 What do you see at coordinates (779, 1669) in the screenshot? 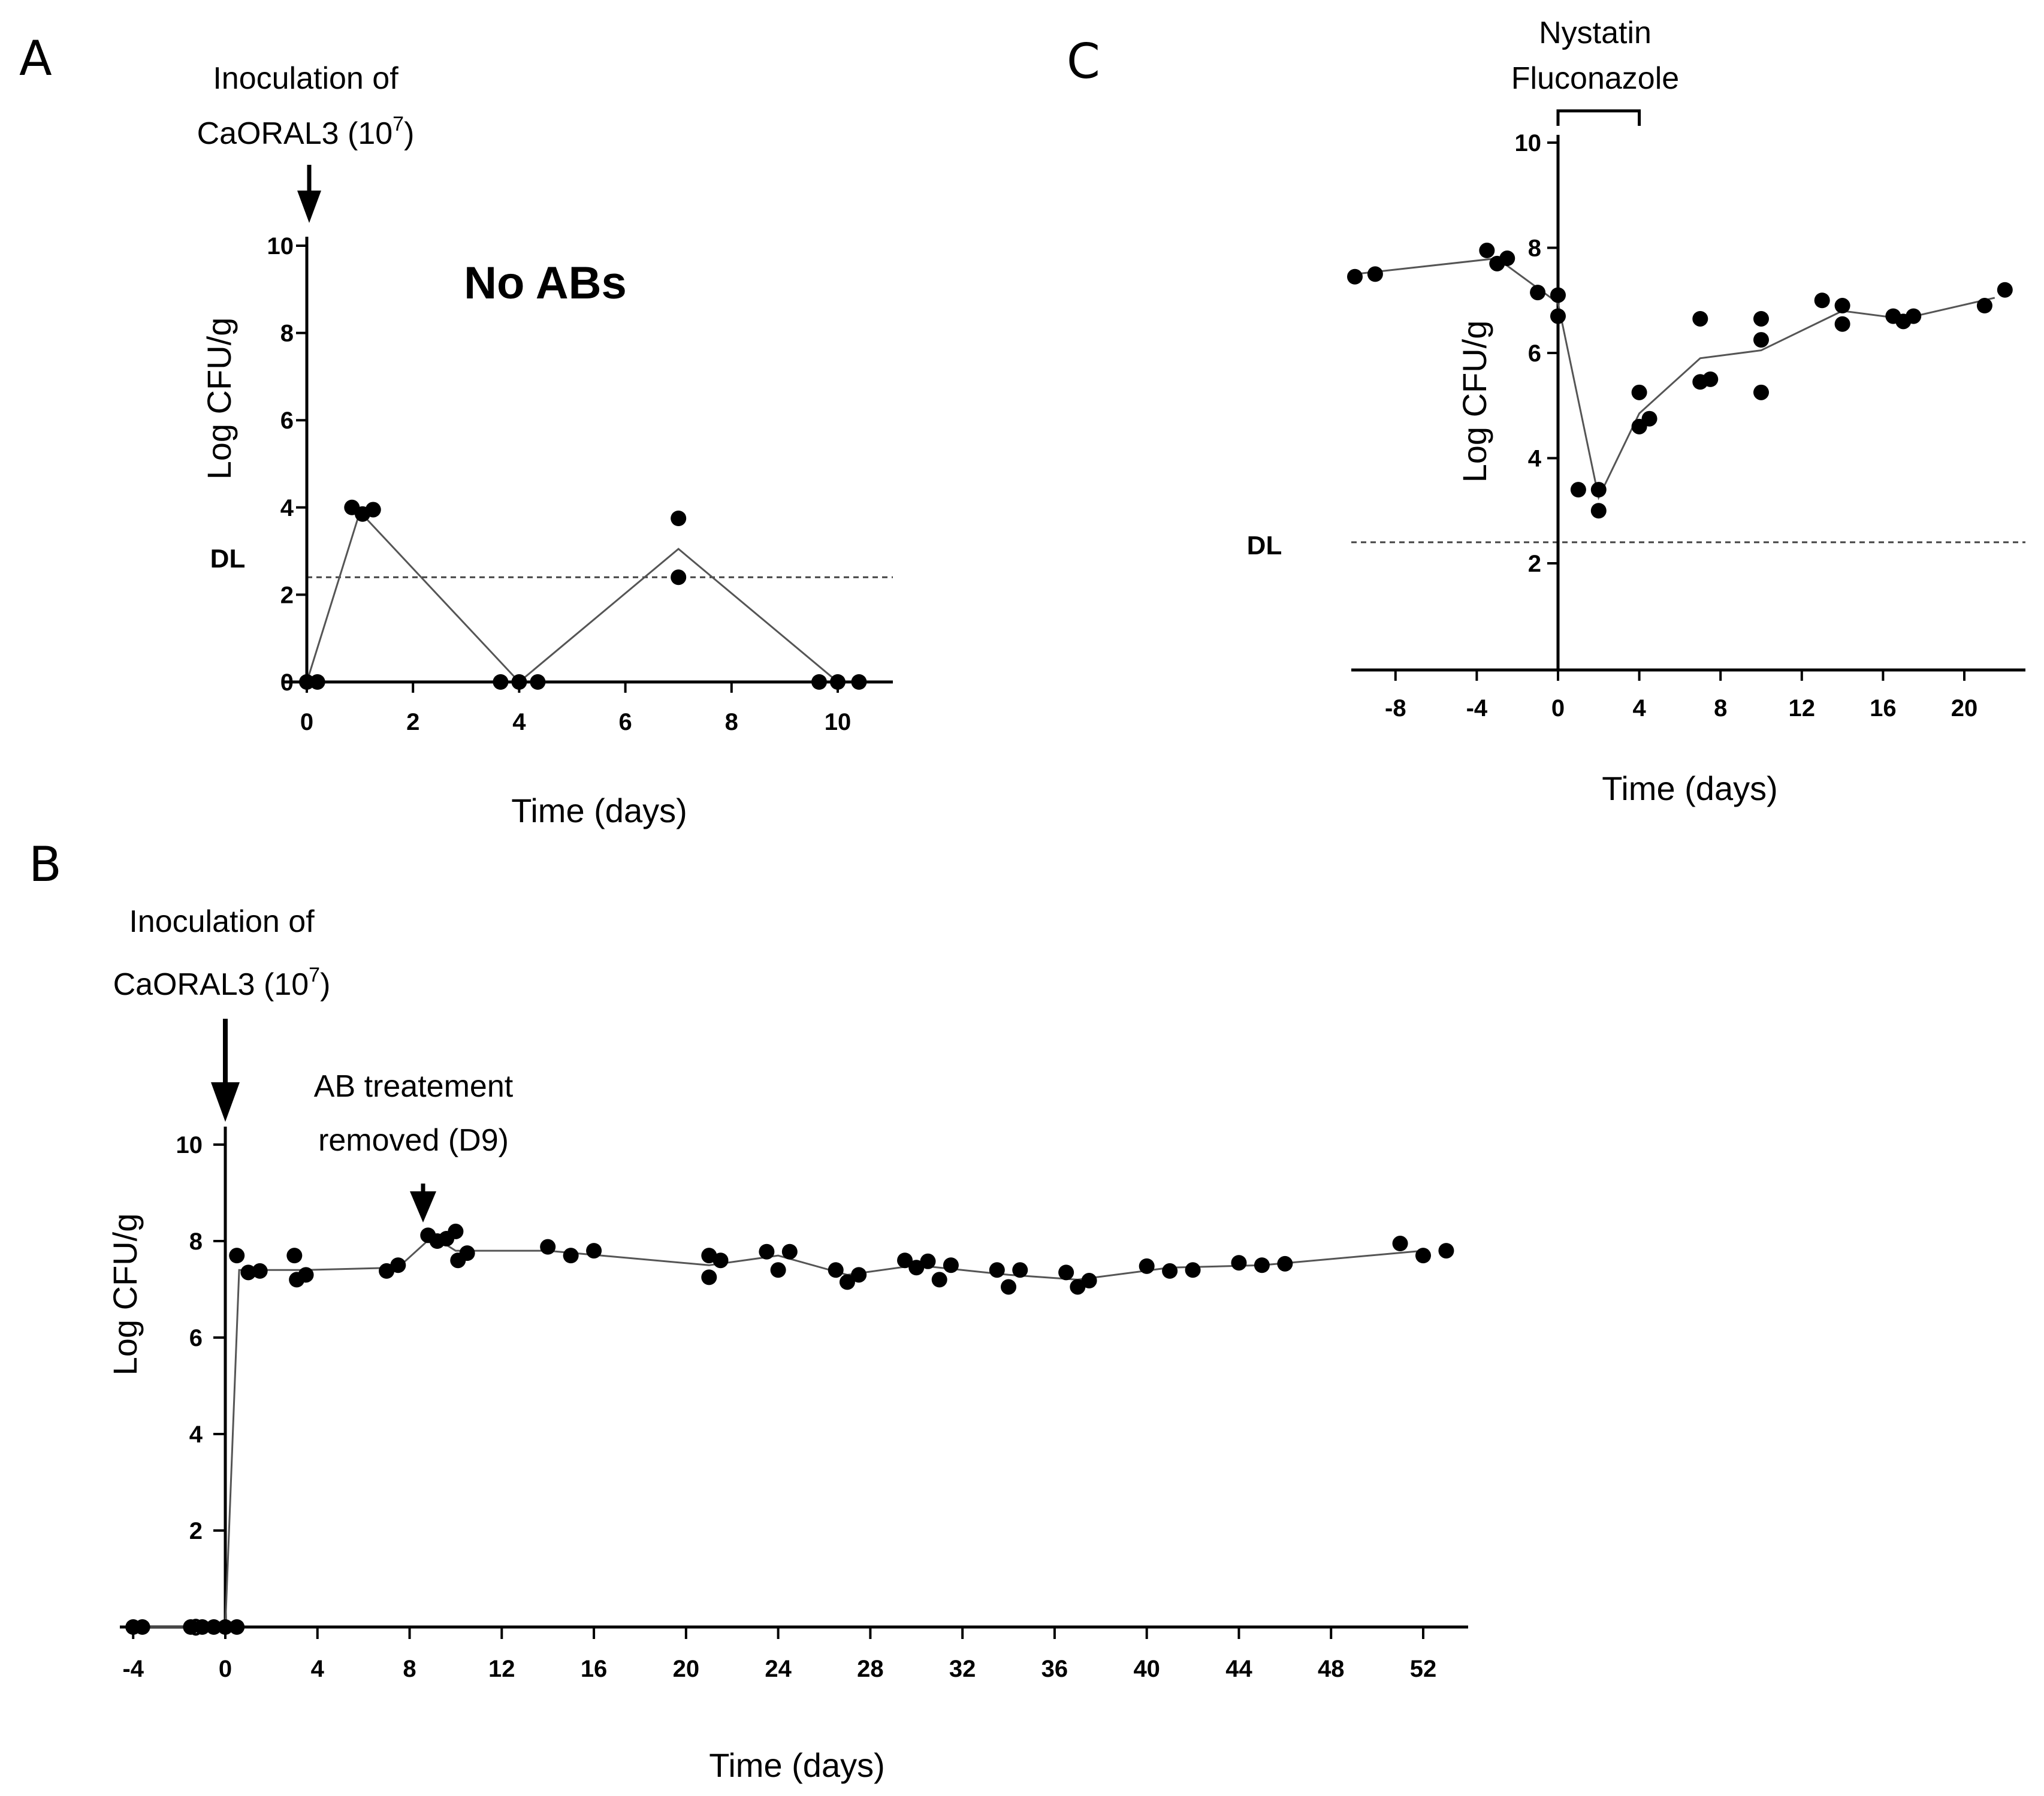
I see `x-tick-label: 24` at bounding box center [779, 1669].